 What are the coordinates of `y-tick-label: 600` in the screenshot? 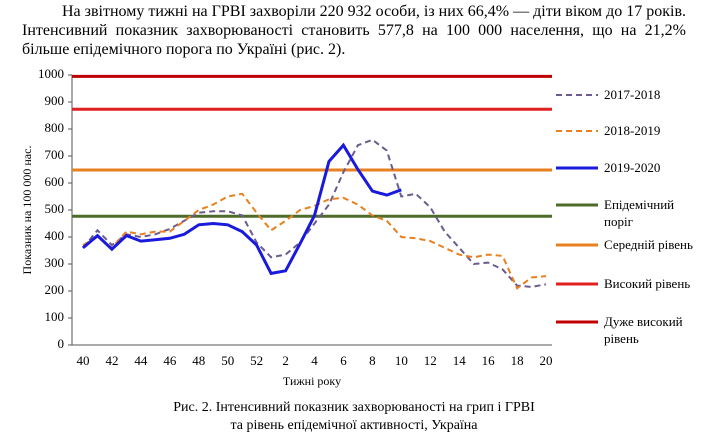 It's located at (55, 181).